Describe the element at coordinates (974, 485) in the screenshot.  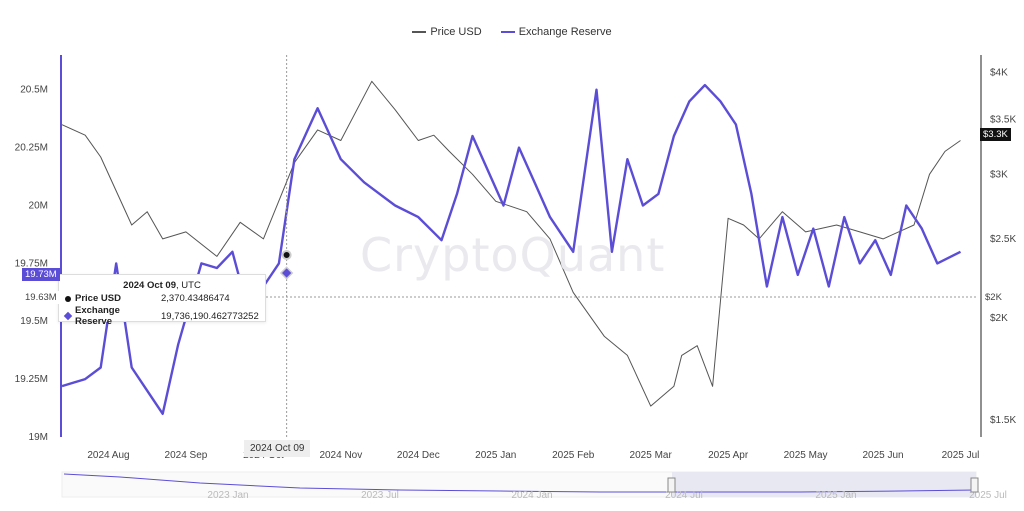
I see `navigator-right-handle` at that location.